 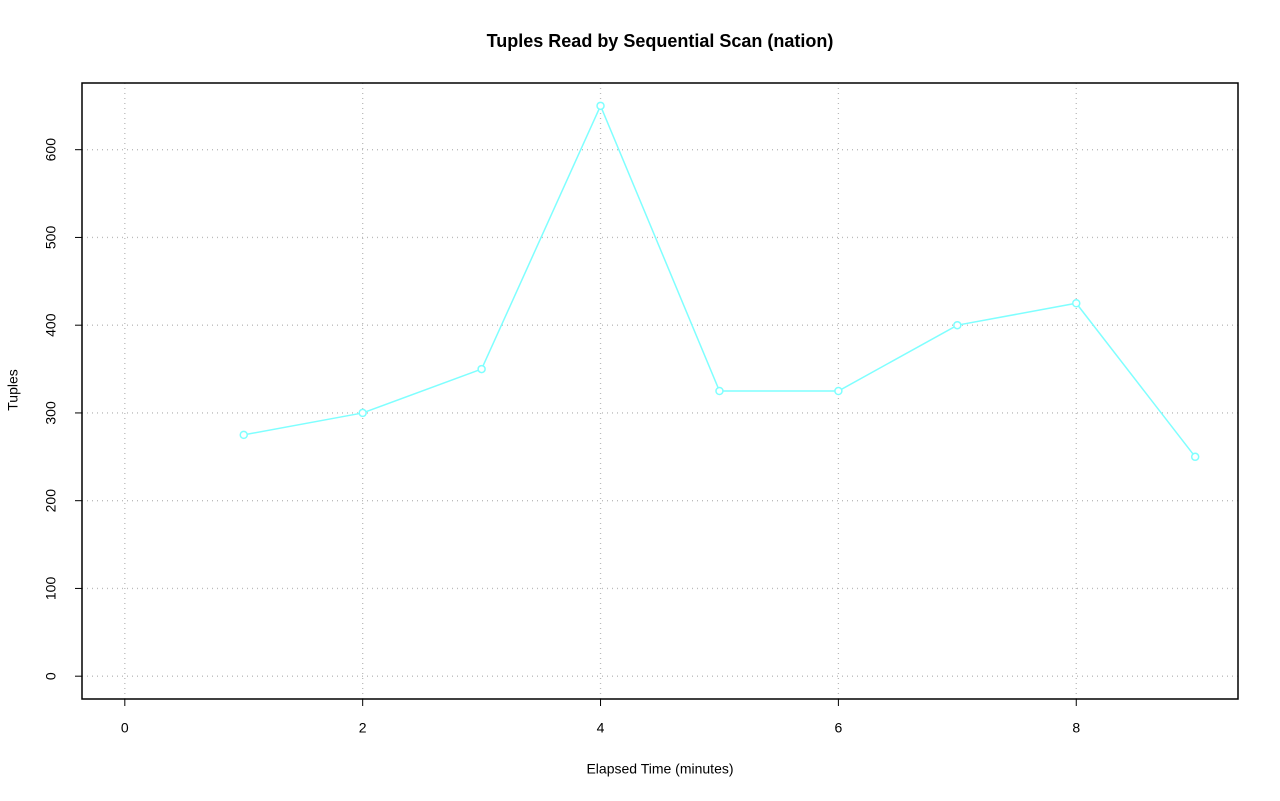 I want to click on y-tick-label: 100, so click(x=51, y=589).